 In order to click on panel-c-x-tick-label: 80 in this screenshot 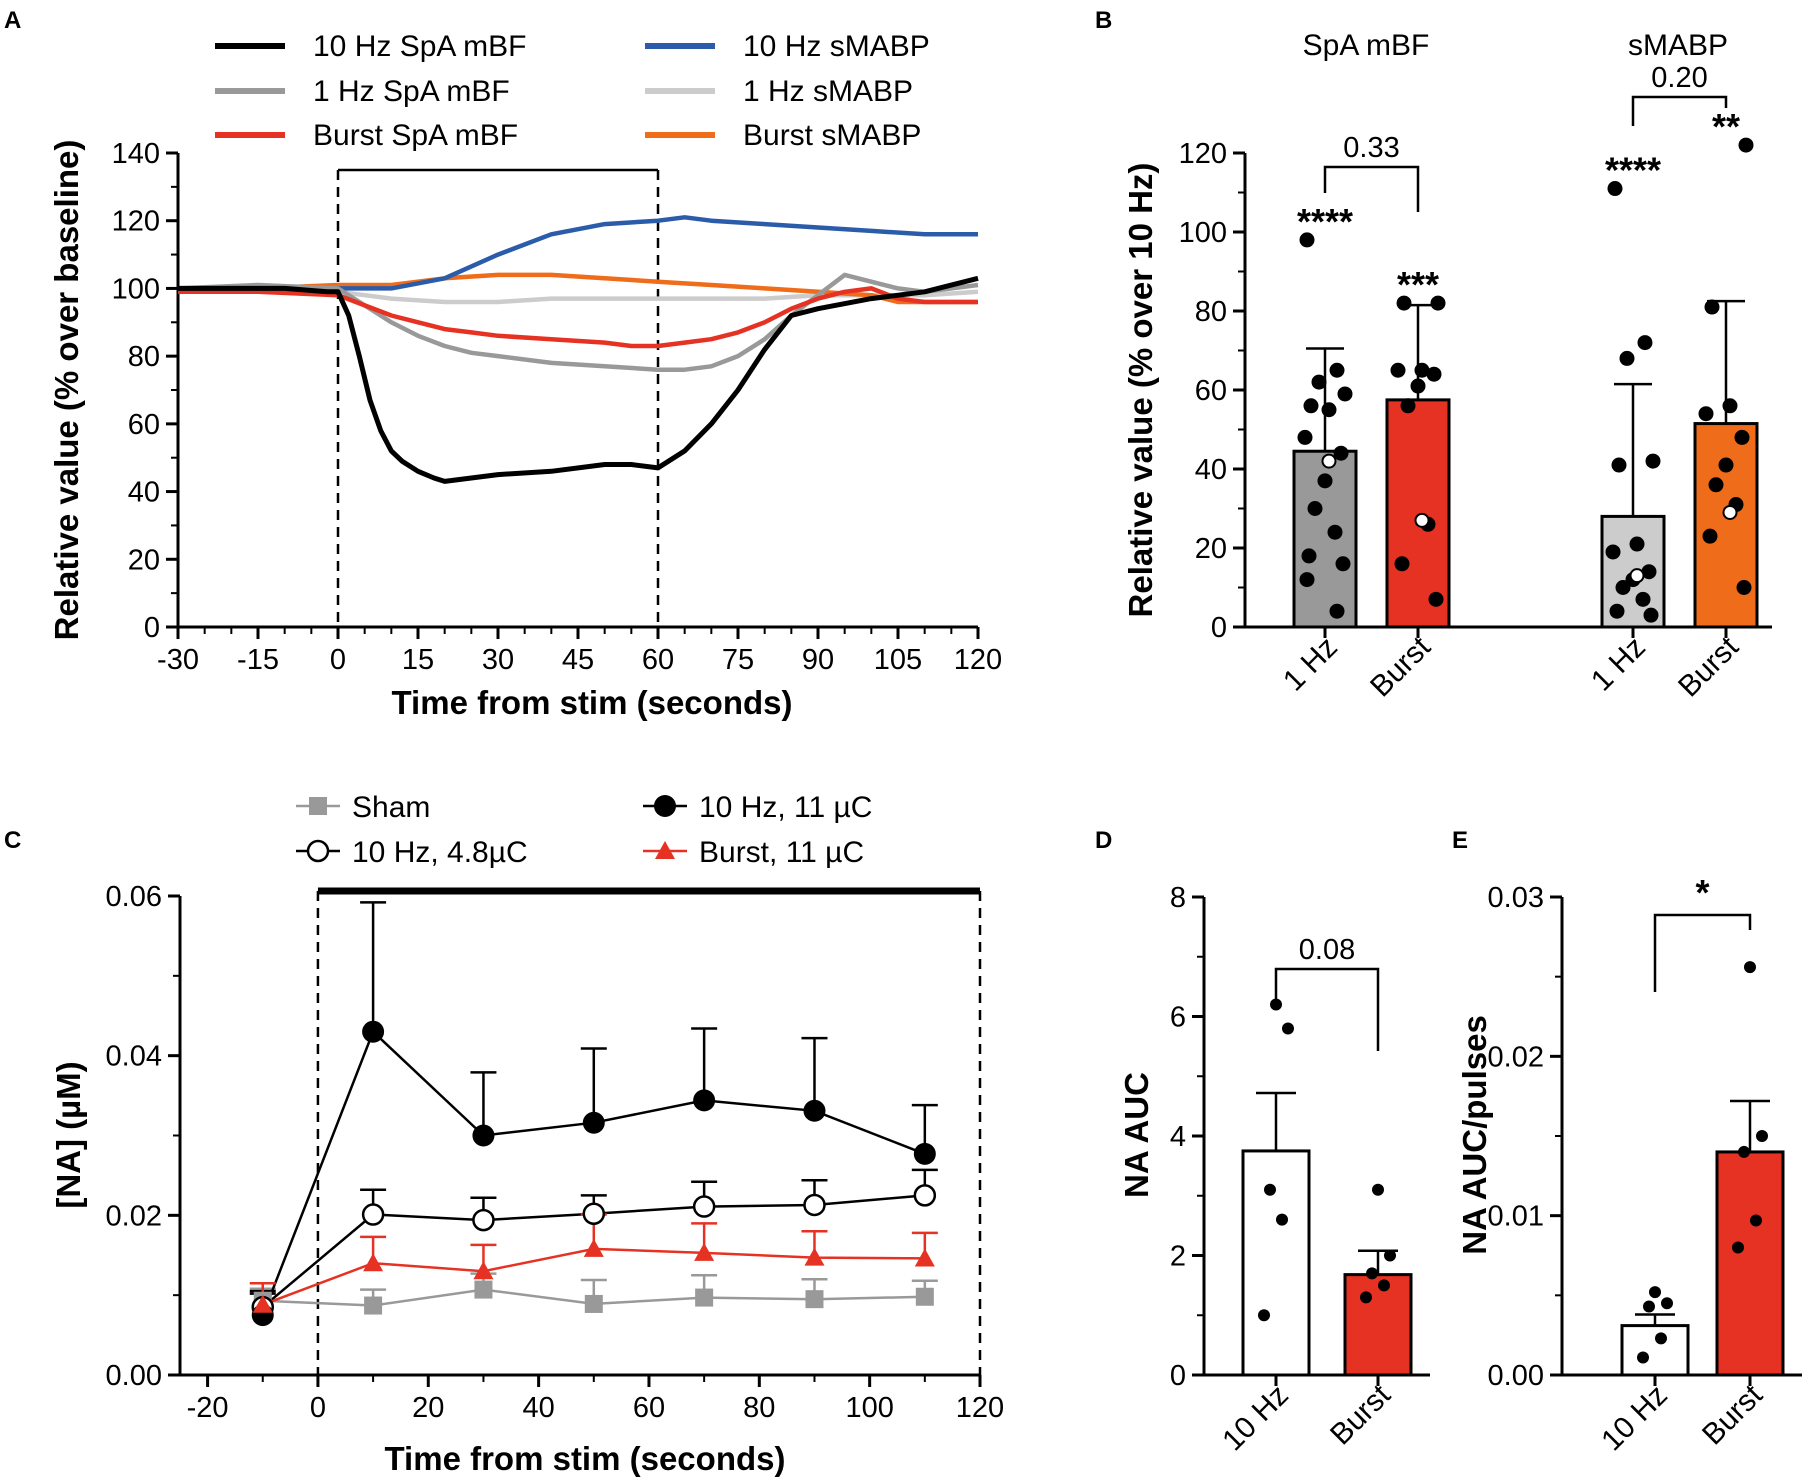, I will do `click(759, 1408)`.